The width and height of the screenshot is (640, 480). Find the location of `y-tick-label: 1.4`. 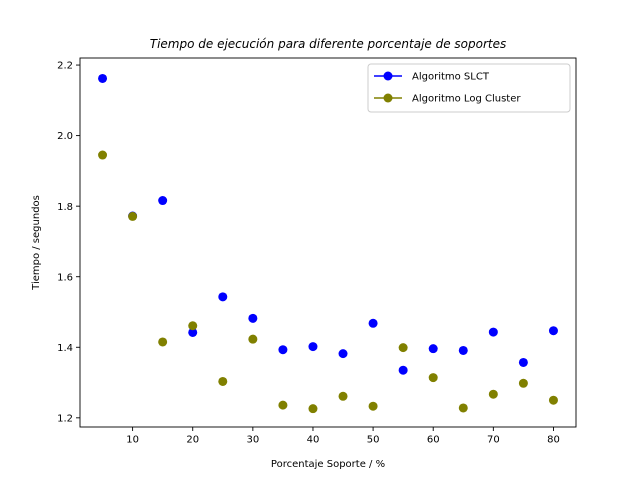

y-tick-label: 1.4 is located at coordinates (65, 348).